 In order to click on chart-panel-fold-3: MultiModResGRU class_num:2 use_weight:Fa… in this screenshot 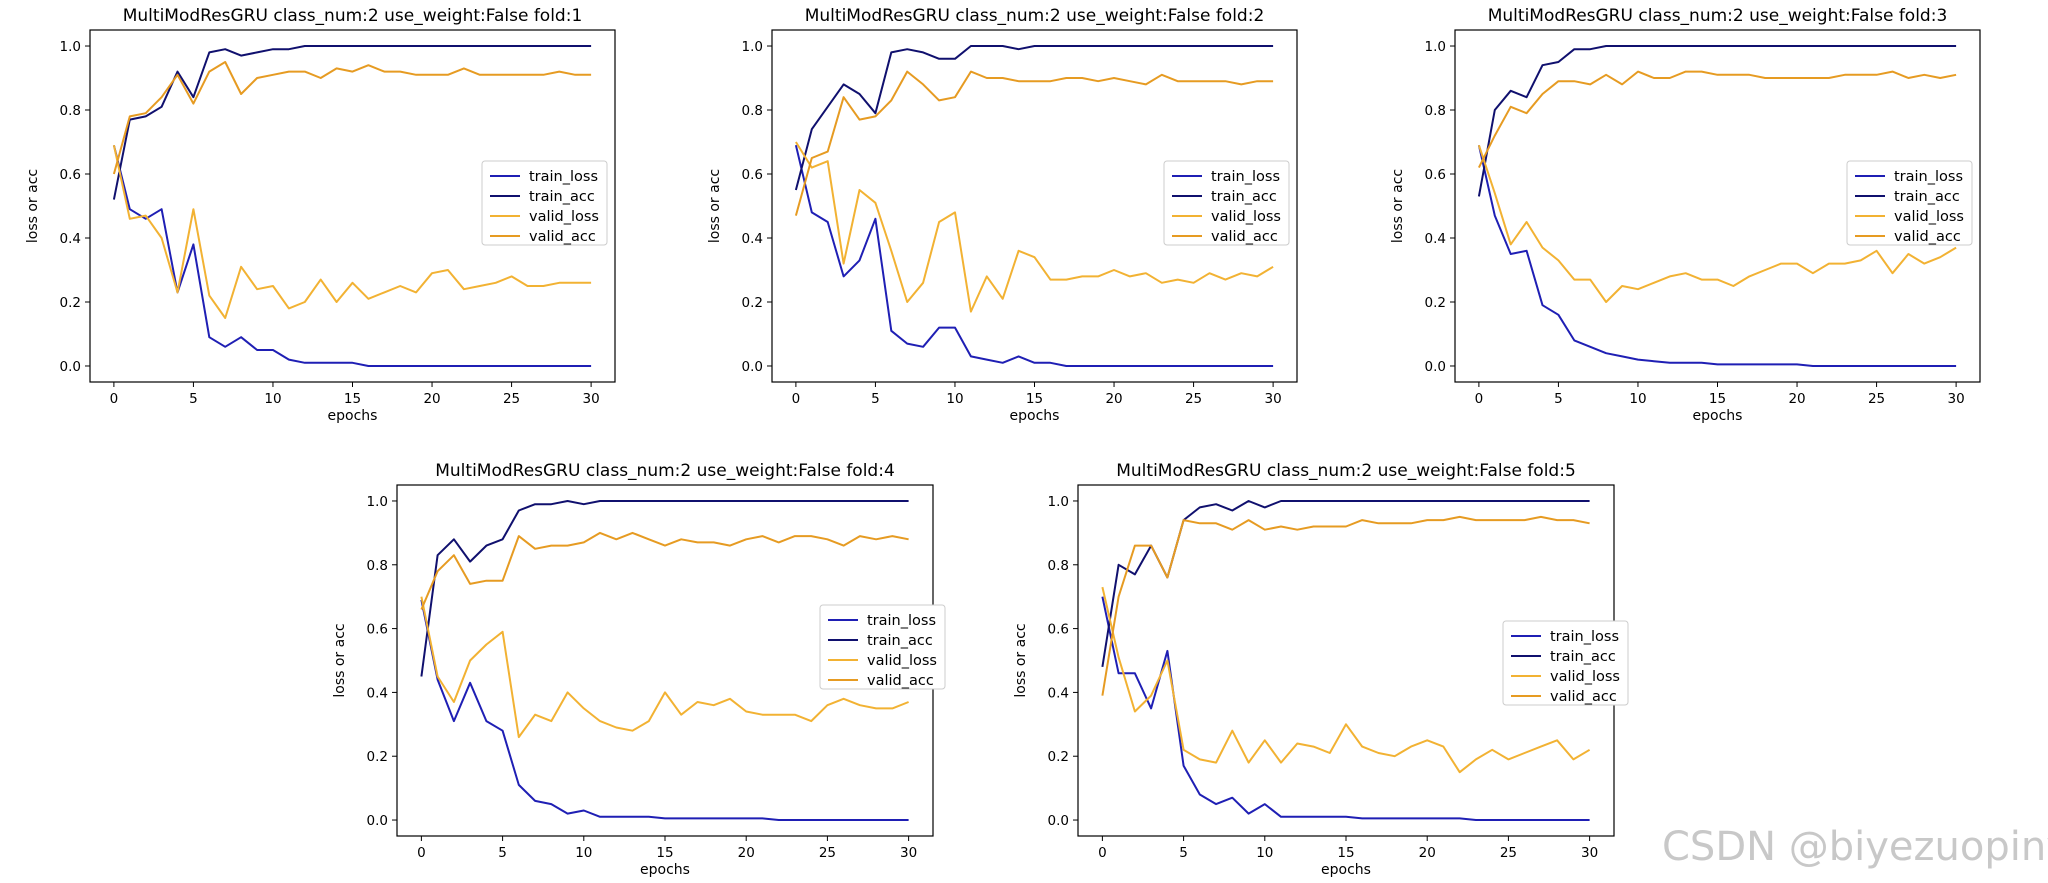, I will do `click(1685, 215)`.